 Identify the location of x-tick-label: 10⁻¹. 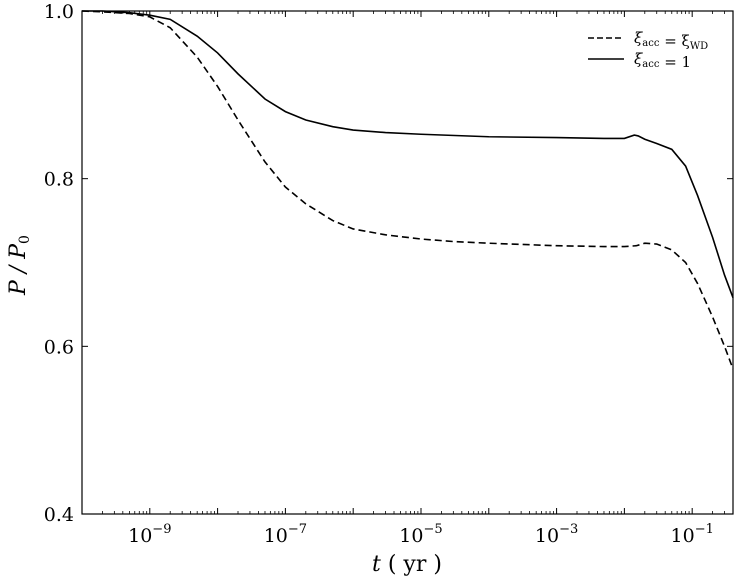
(692, 534).